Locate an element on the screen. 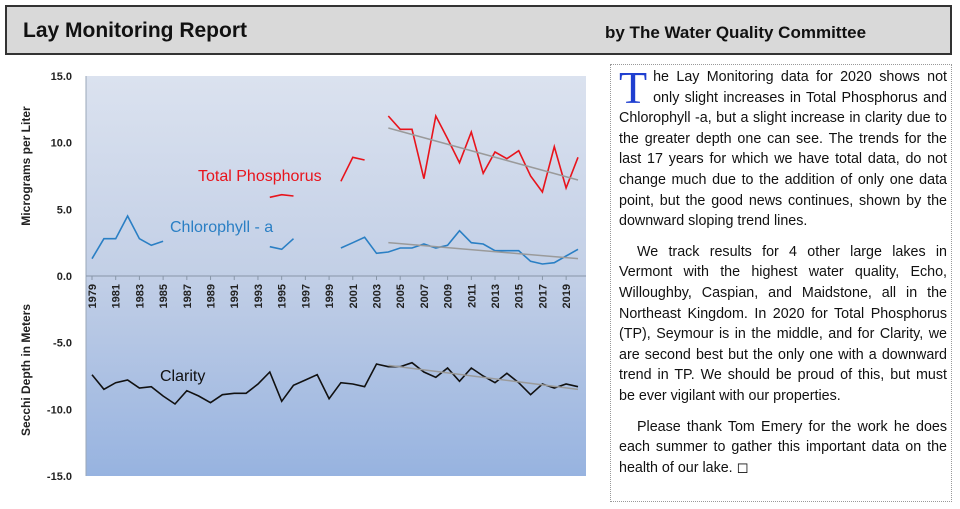 This screenshot has width=960, height=509. x-tick-label: 1989 is located at coordinates (212, 296).